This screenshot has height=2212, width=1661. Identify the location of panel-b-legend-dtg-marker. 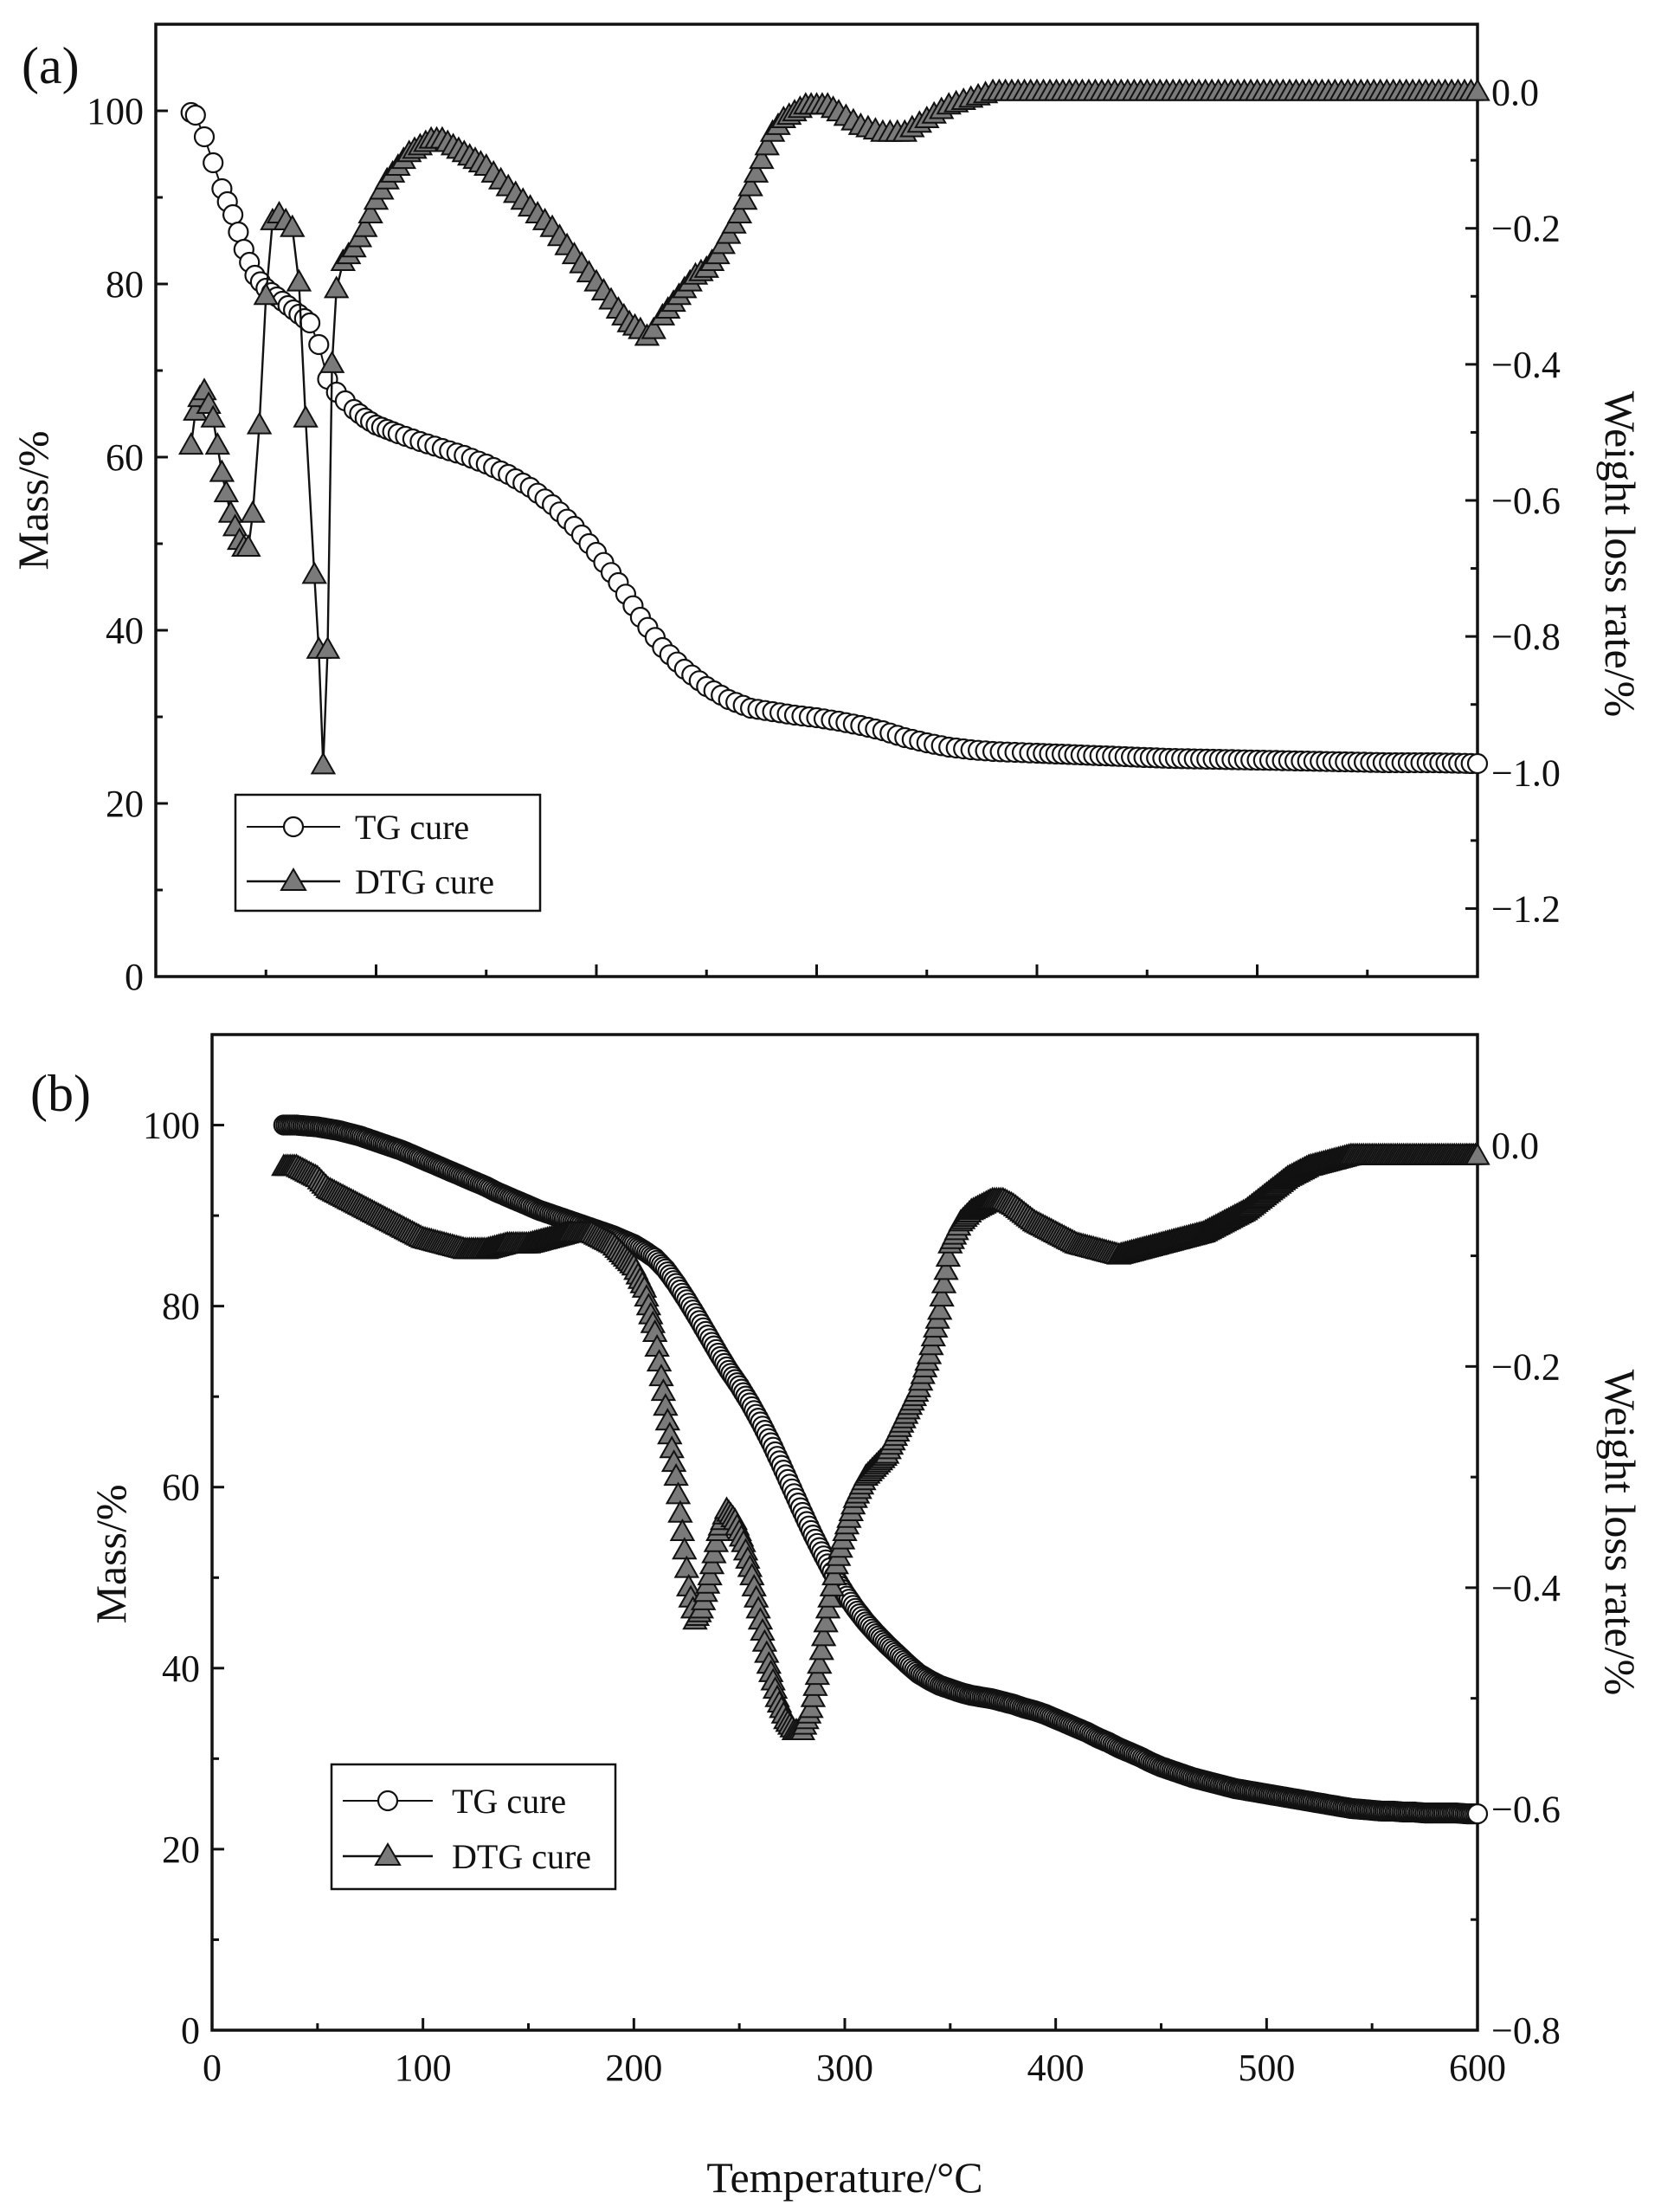
(388, 1854).